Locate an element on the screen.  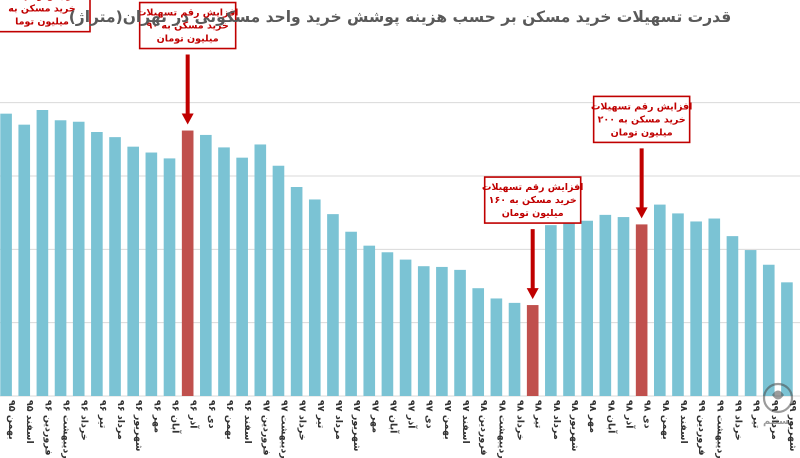
annotation-text: خرید مسکن به ۹۰ is located at coordinates (188, 26).